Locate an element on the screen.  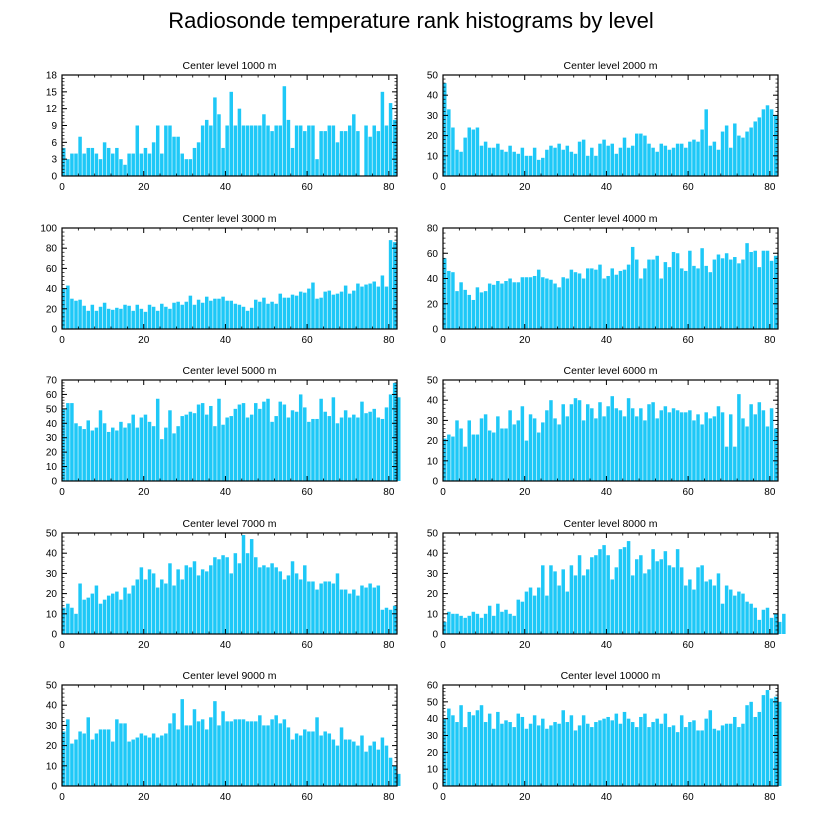
x-tick-label: 20 is located at coordinates (525, 492).